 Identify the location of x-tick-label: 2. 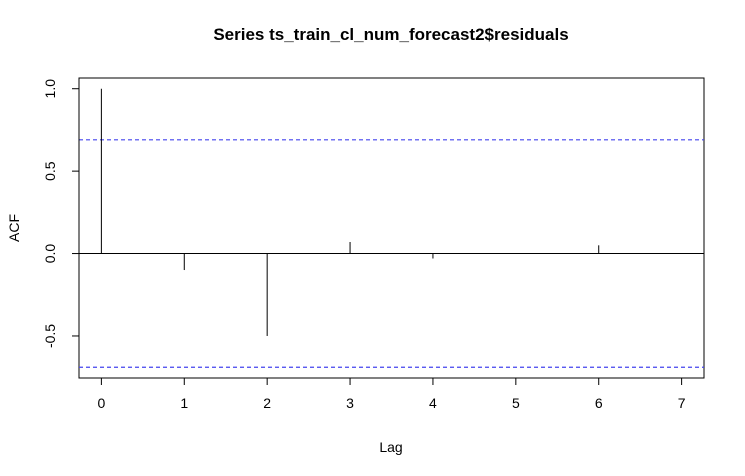
(267, 403).